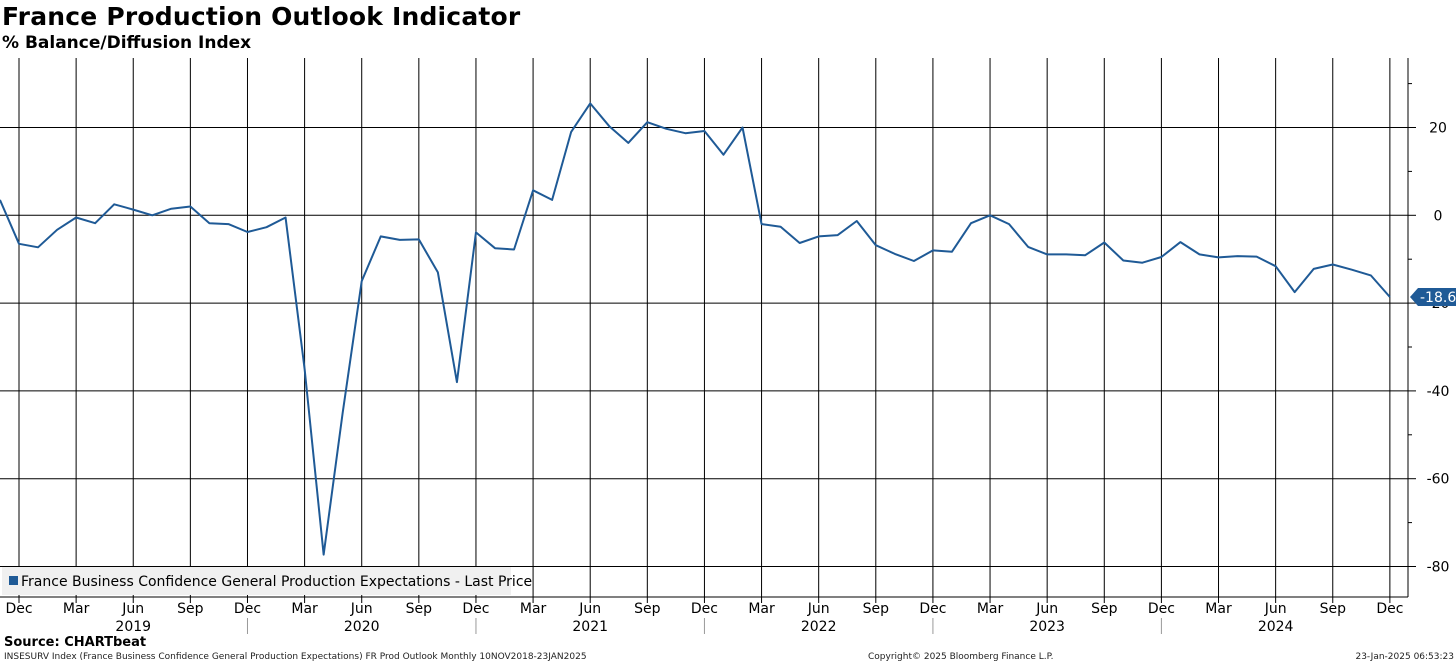 This screenshot has height=665, width=1456. I want to click on year-label: 2024, so click(1276, 627).